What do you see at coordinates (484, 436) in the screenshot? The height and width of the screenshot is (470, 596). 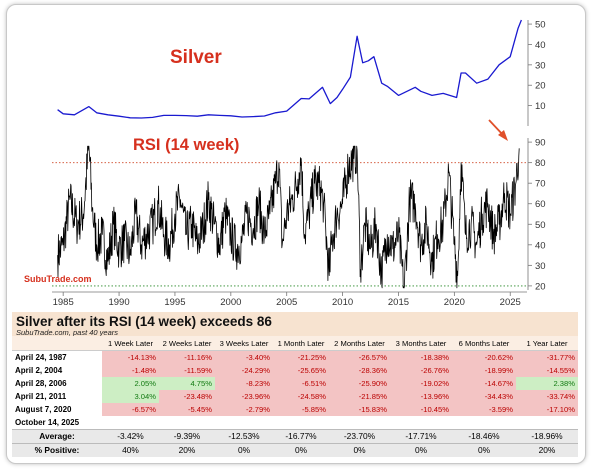 I see `summary-cell: -18.46%` at bounding box center [484, 436].